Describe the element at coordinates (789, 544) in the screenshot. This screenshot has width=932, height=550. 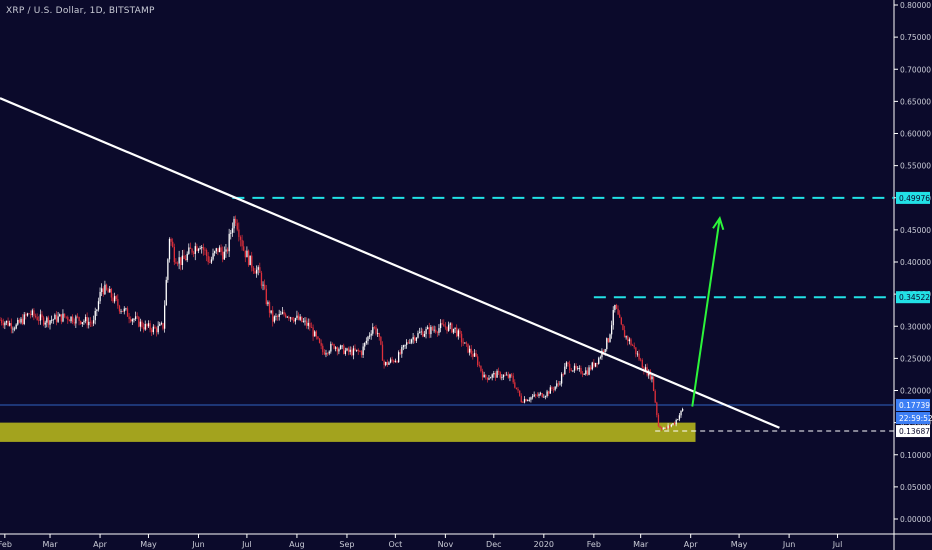
I see `x-tick-label: Jun` at that location.